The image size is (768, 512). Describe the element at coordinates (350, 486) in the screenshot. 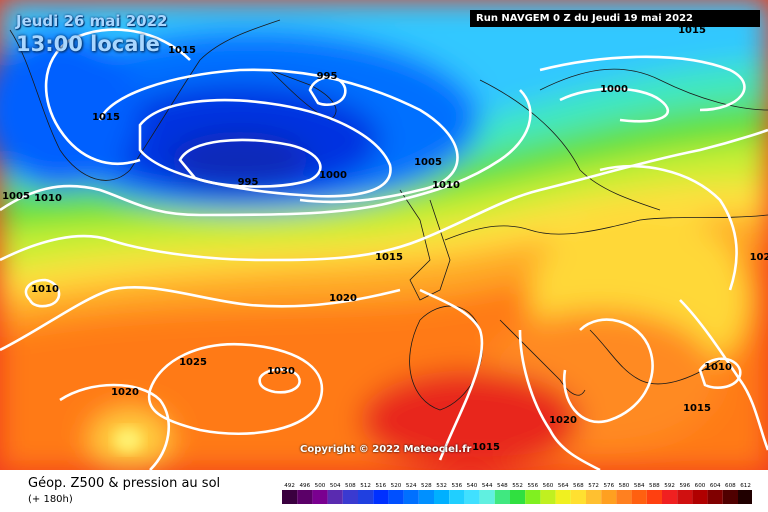

I see `scale-tick-label: 508` at that location.